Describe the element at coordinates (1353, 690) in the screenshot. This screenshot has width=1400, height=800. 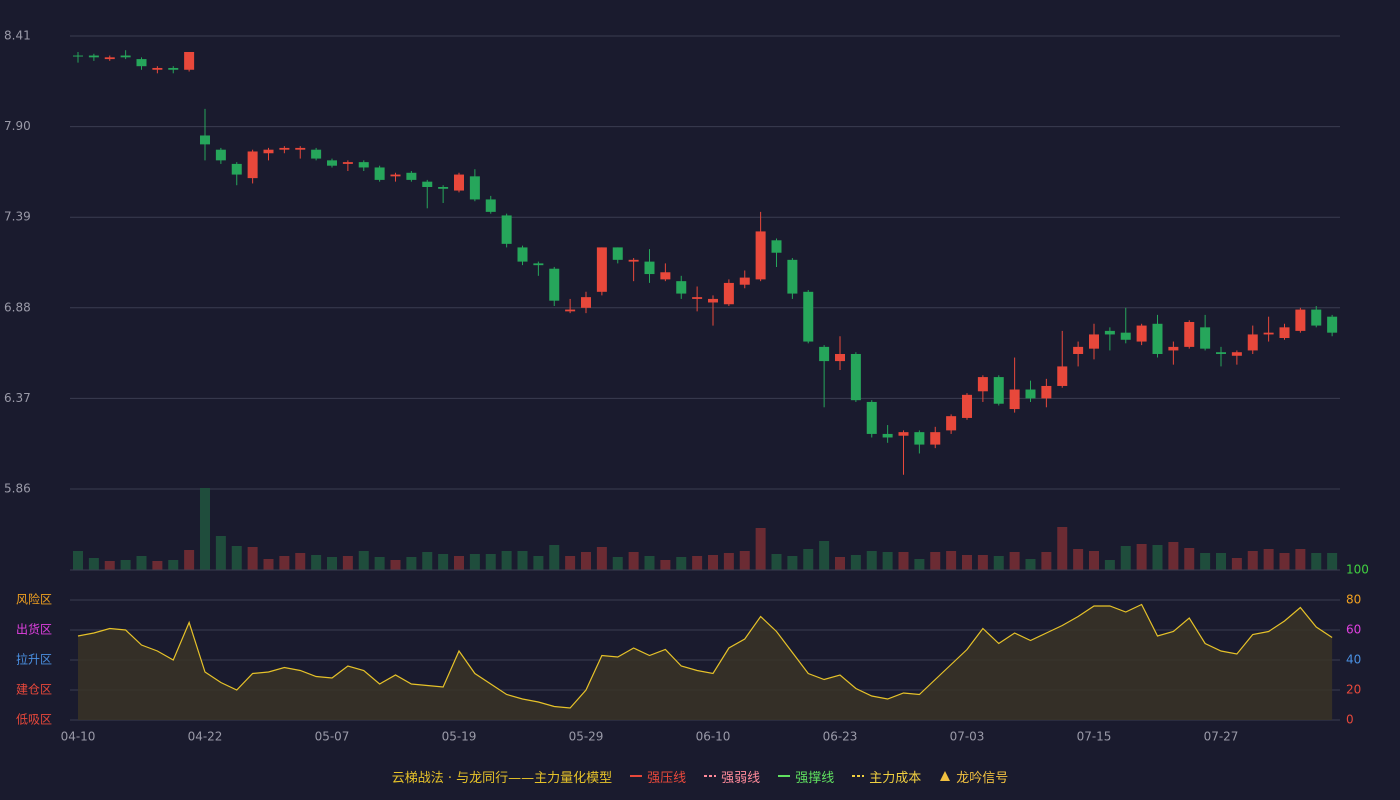
I see `y2-tick-label: 20` at that location.